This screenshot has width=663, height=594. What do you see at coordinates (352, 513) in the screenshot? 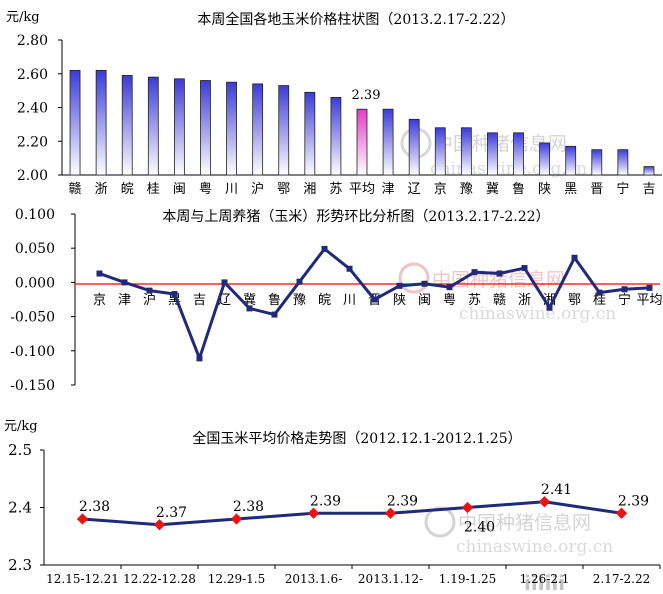
I see `chart3-series-line` at bounding box center [352, 513].